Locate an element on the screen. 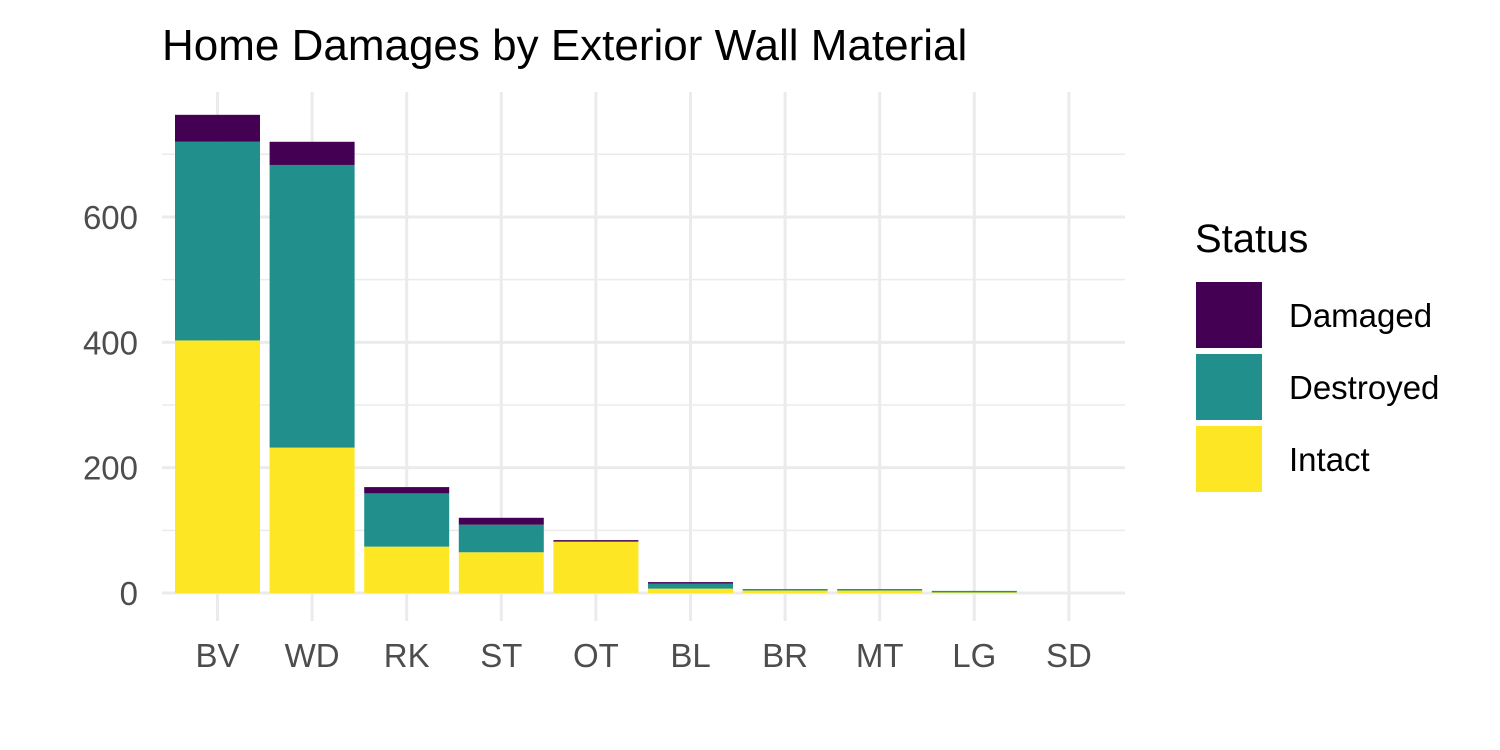  x-tick-label: ST is located at coordinates (501, 655).